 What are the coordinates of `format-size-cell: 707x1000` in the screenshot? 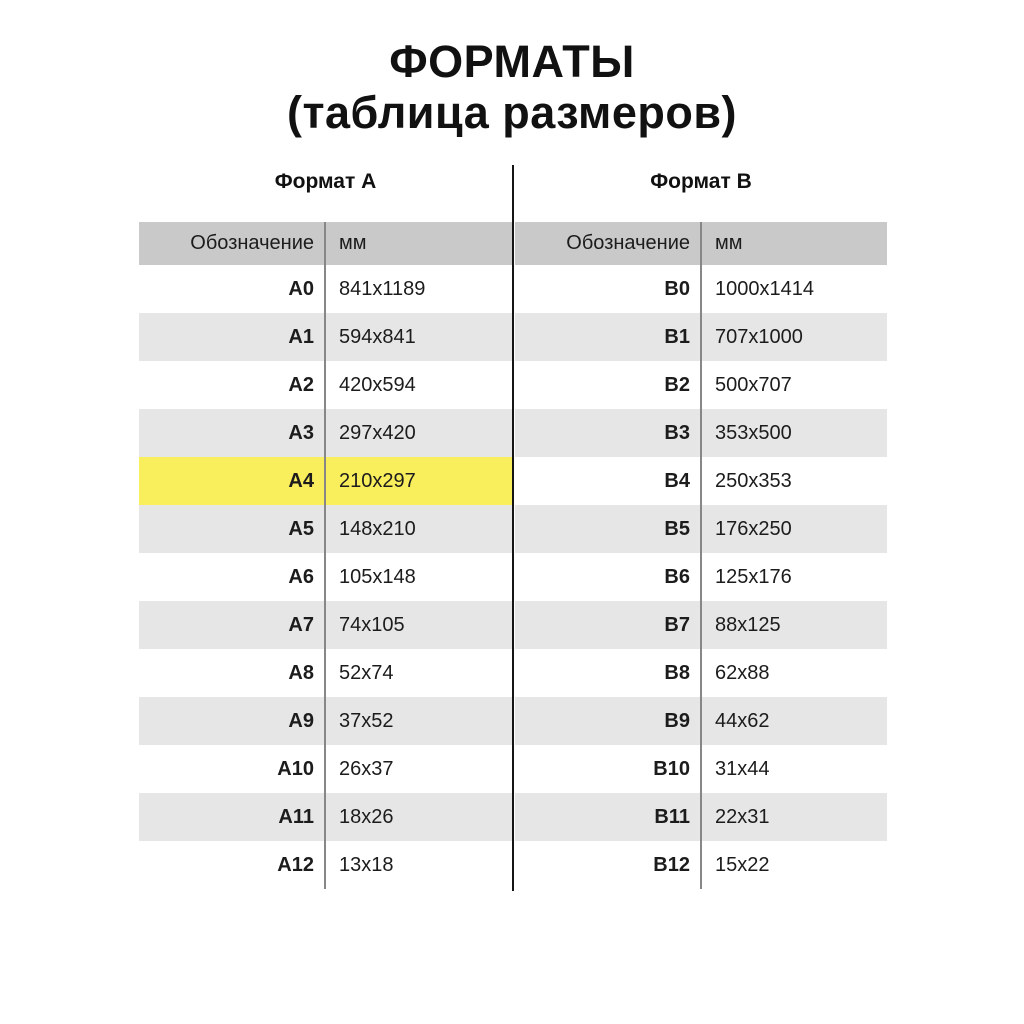 It's located at (759, 336).